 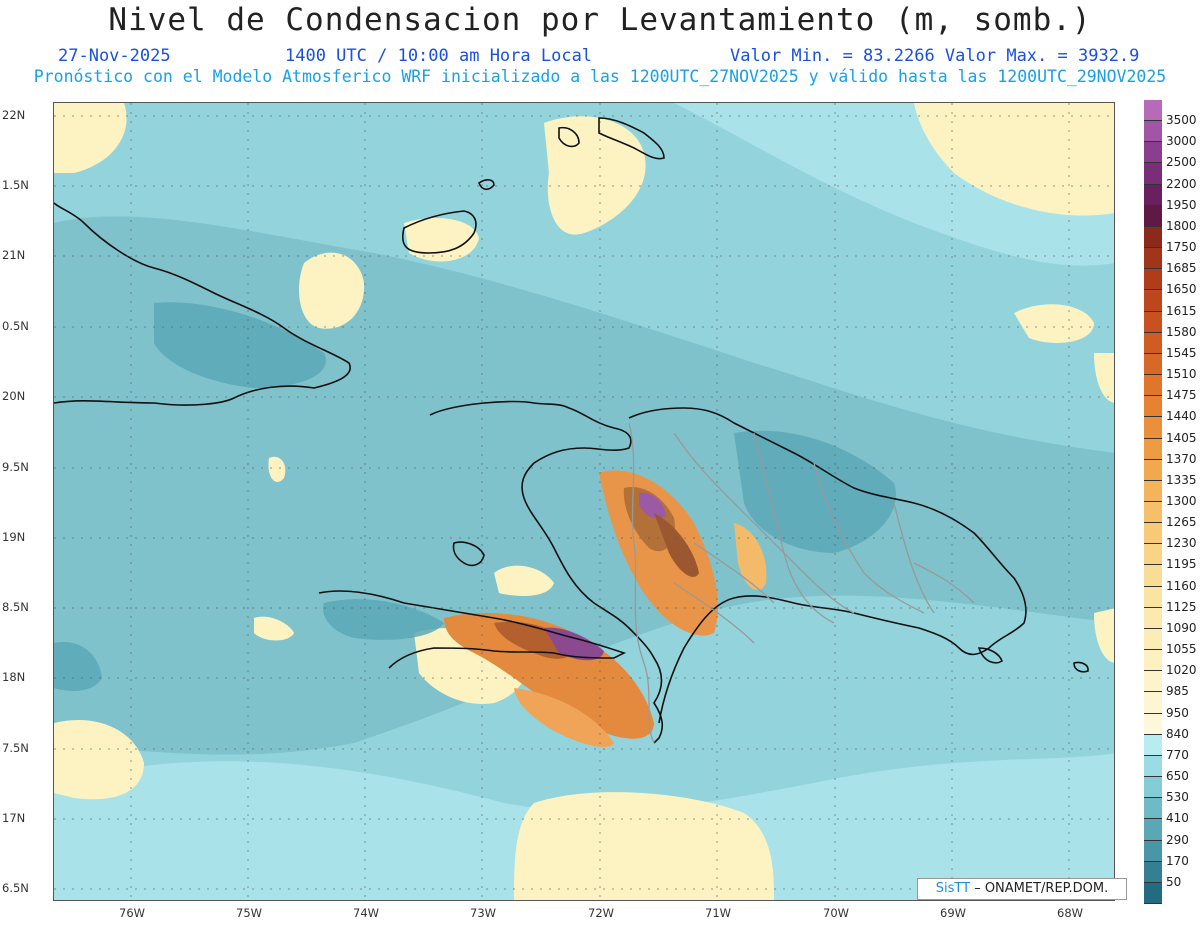 I want to click on colorbar, so click(x=1153, y=502).